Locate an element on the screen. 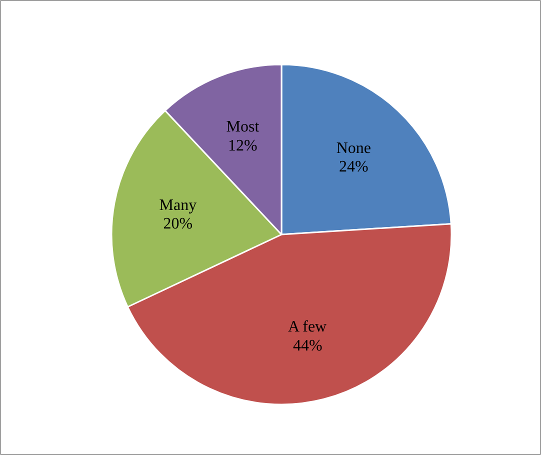  data-label: 44% is located at coordinates (307, 345).